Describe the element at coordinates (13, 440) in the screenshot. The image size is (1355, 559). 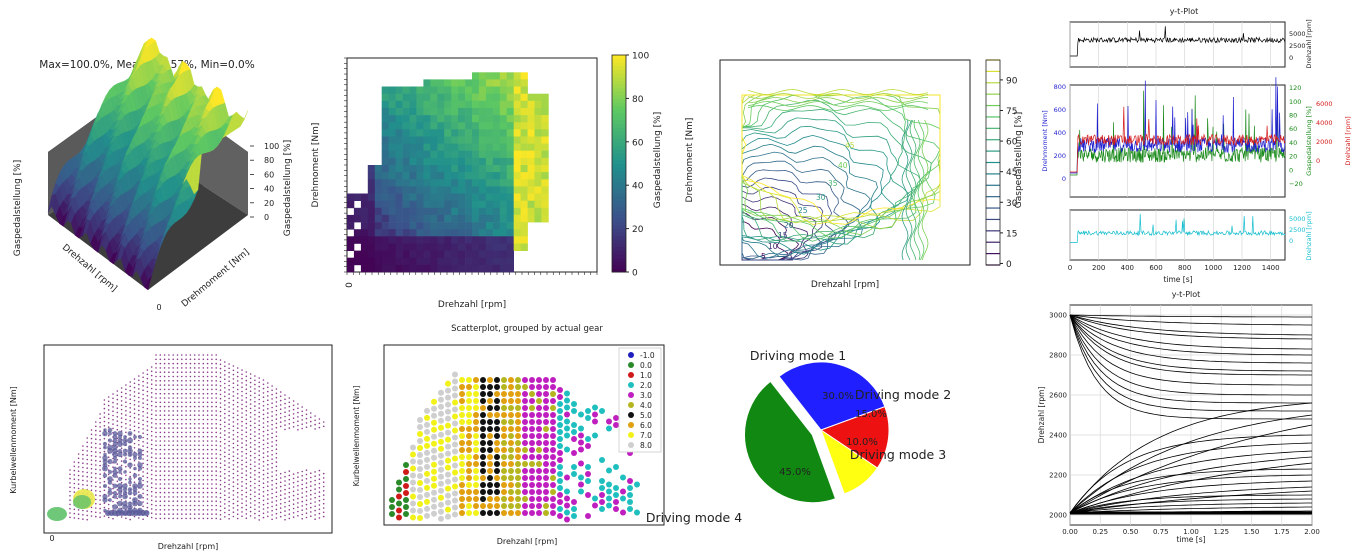
I see `bubble-ylabel: Kurbelwellenmoment [Nm]` at that location.